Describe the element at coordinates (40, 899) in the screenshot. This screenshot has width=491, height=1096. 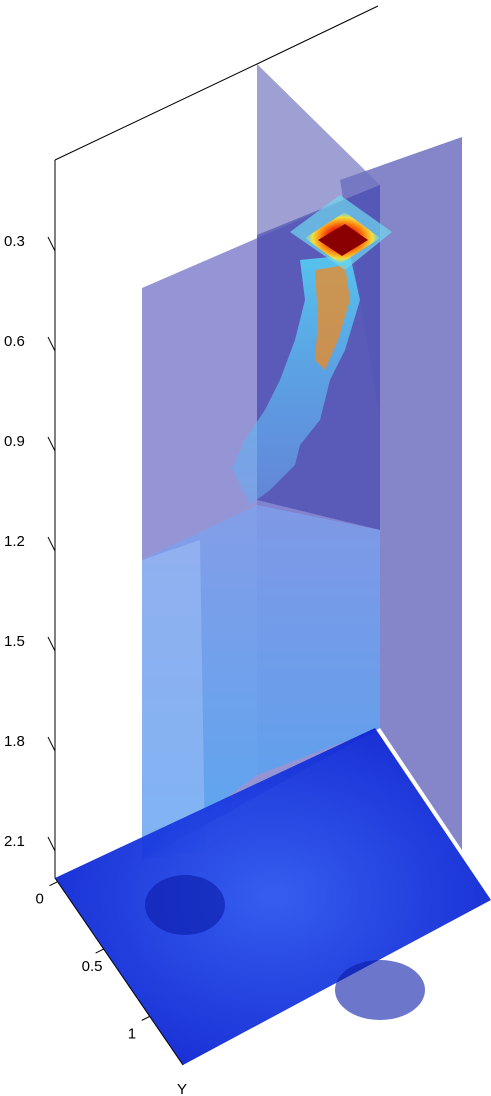
I see `y-tick-label: 0` at that location.